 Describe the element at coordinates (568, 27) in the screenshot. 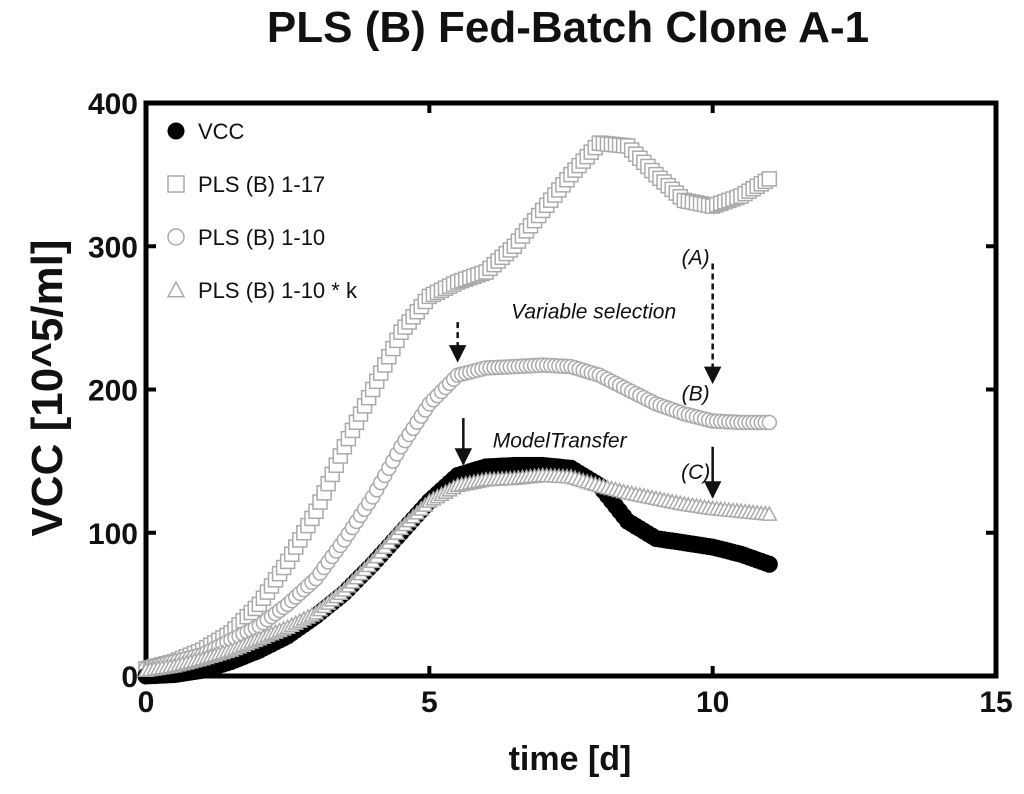

I see `chart-title: PLS (B) Fed-Batch Clone A-1` at that location.